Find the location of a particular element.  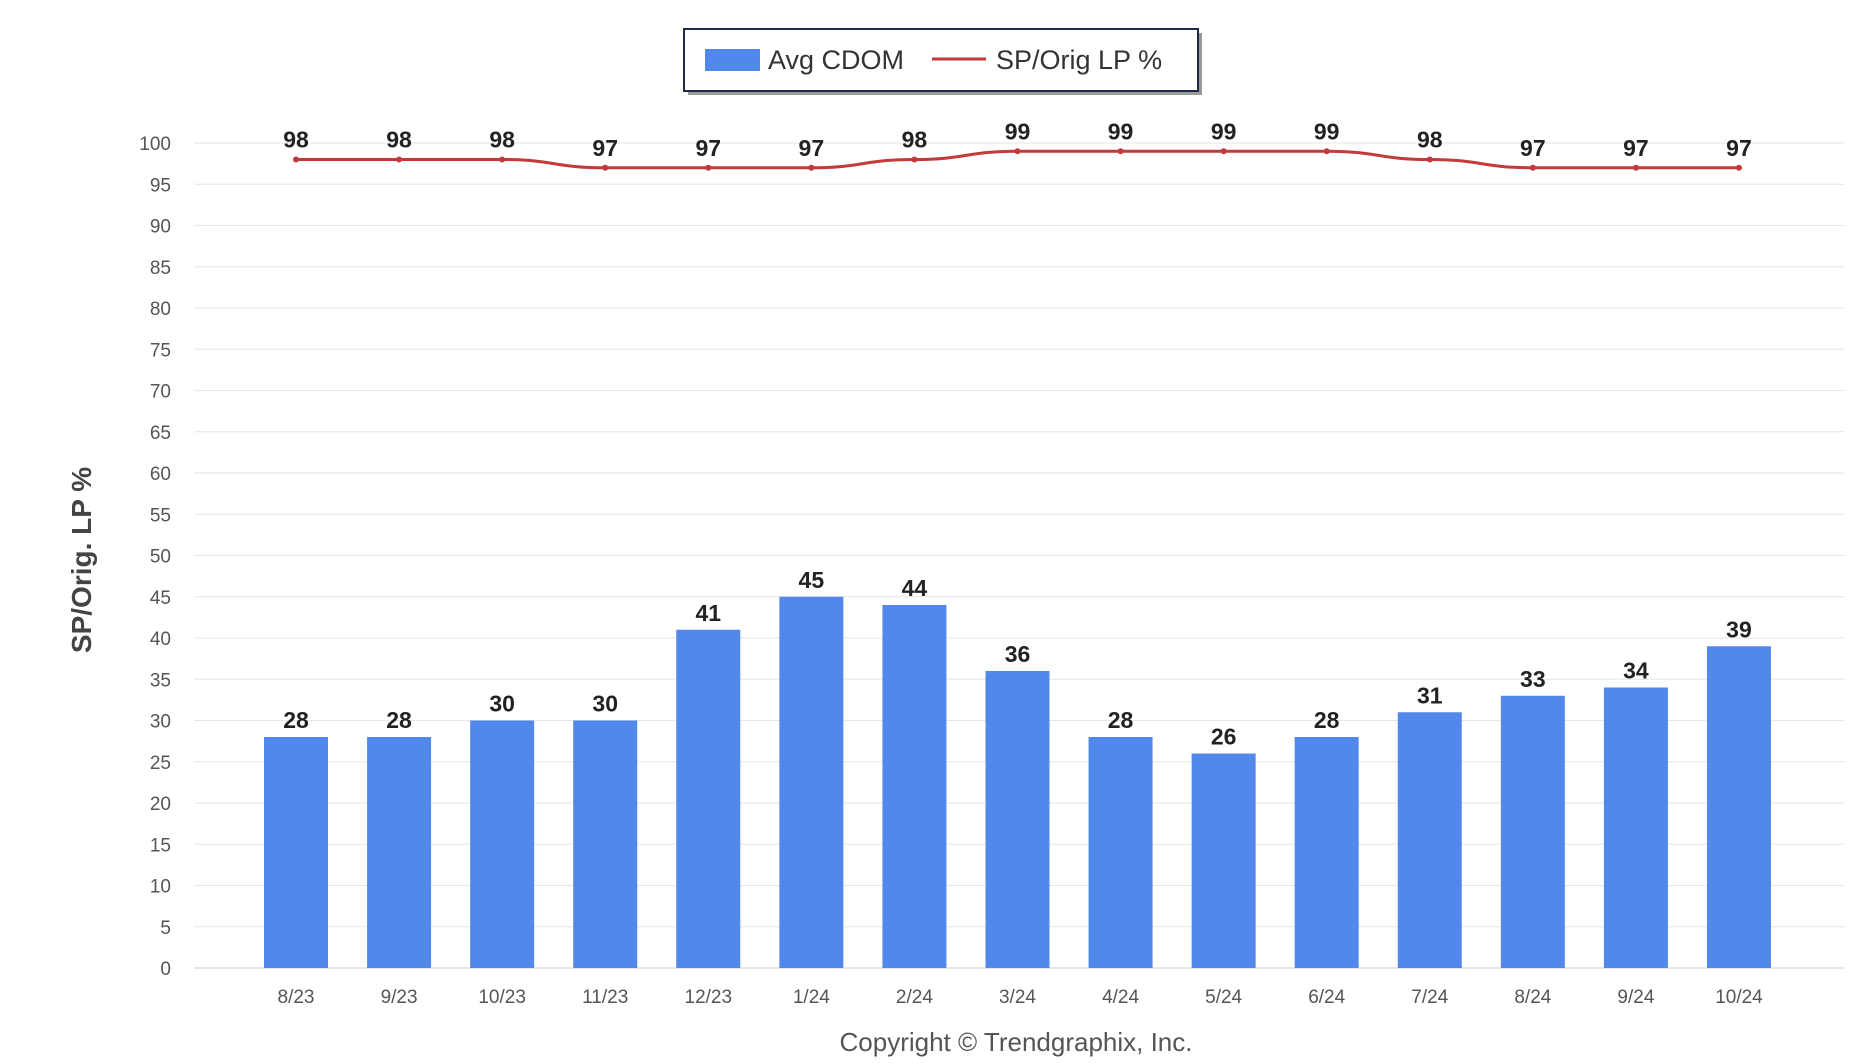

bar-value-label: 26 is located at coordinates (1224, 737).